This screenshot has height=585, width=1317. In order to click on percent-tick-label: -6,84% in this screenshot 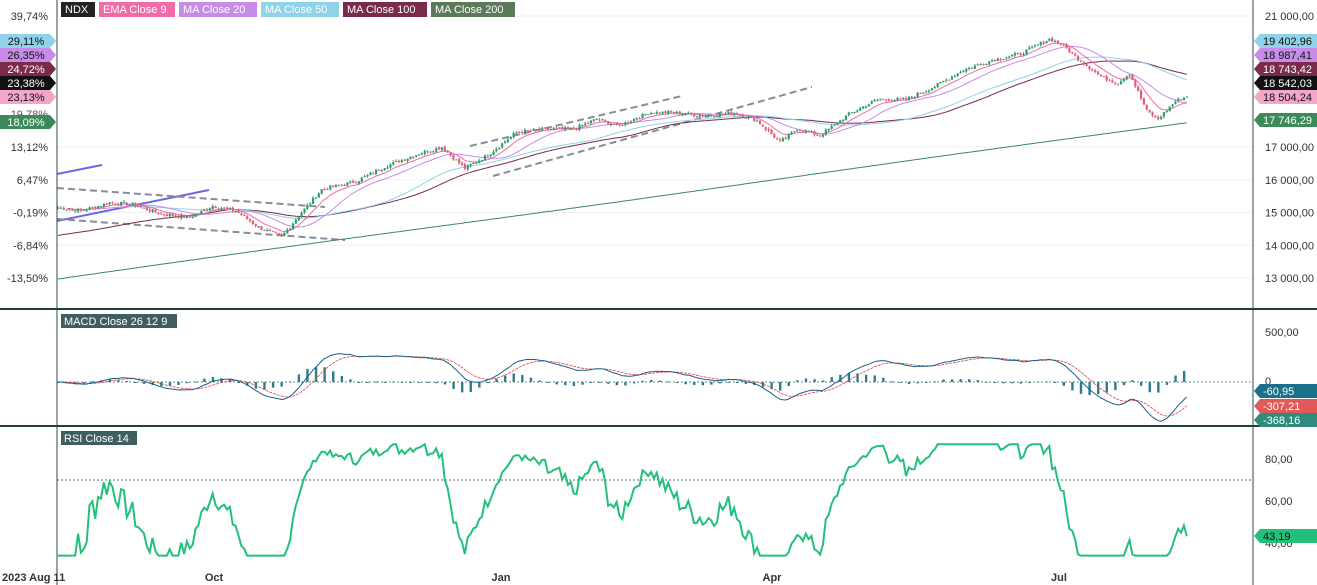, I will do `click(30, 246)`.